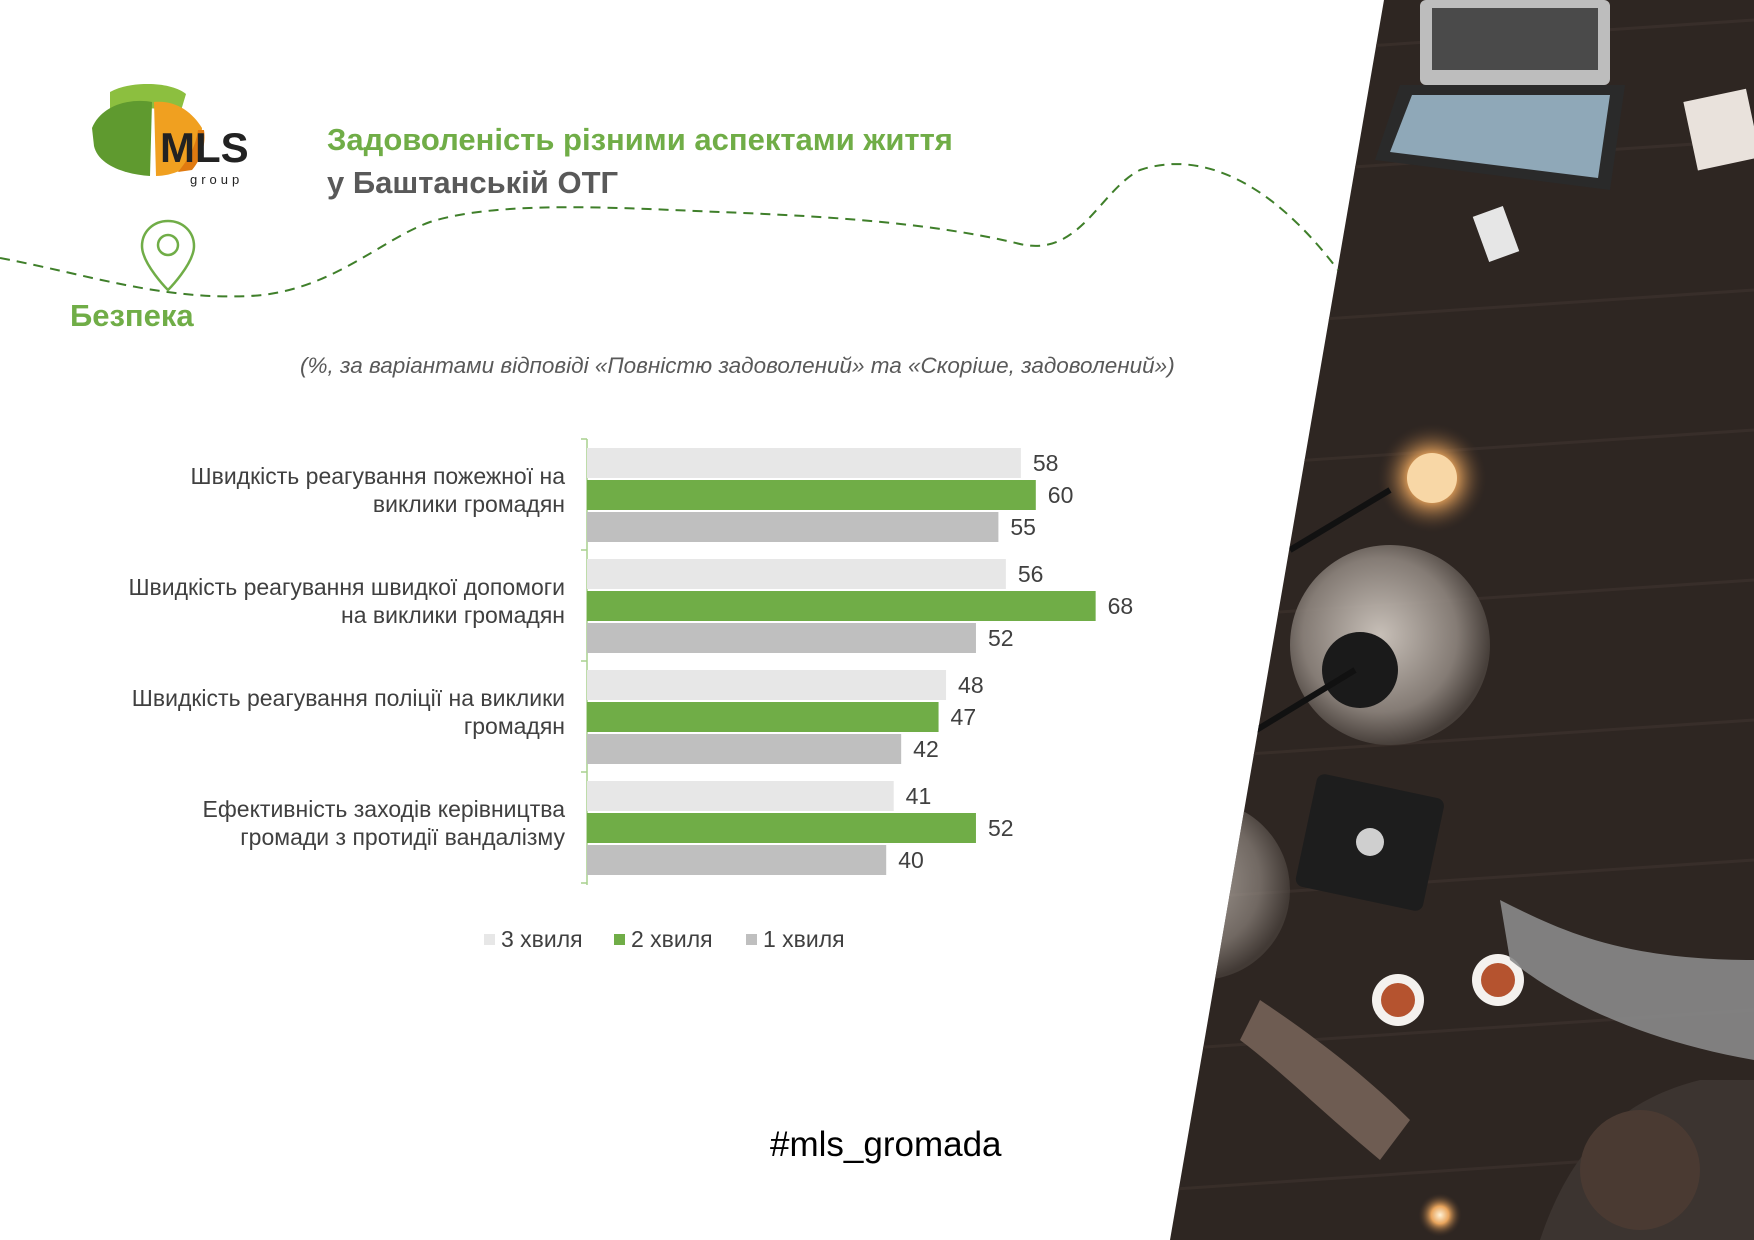 This screenshot has height=1240, width=1754. What do you see at coordinates (377, 476) in the screenshot?
I see `category-label-line: Швидкість реагування пожежної на` at bounding box center [377, 476].